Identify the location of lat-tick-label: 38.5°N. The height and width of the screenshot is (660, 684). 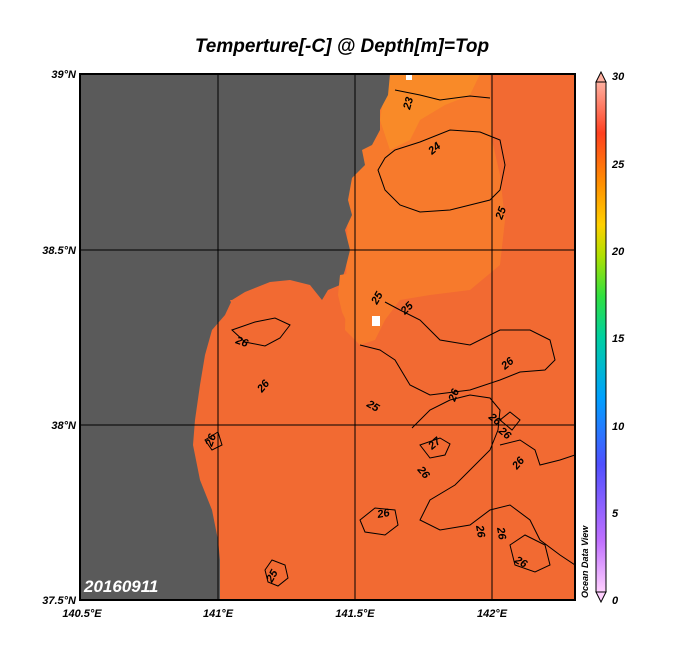
(59, 251).